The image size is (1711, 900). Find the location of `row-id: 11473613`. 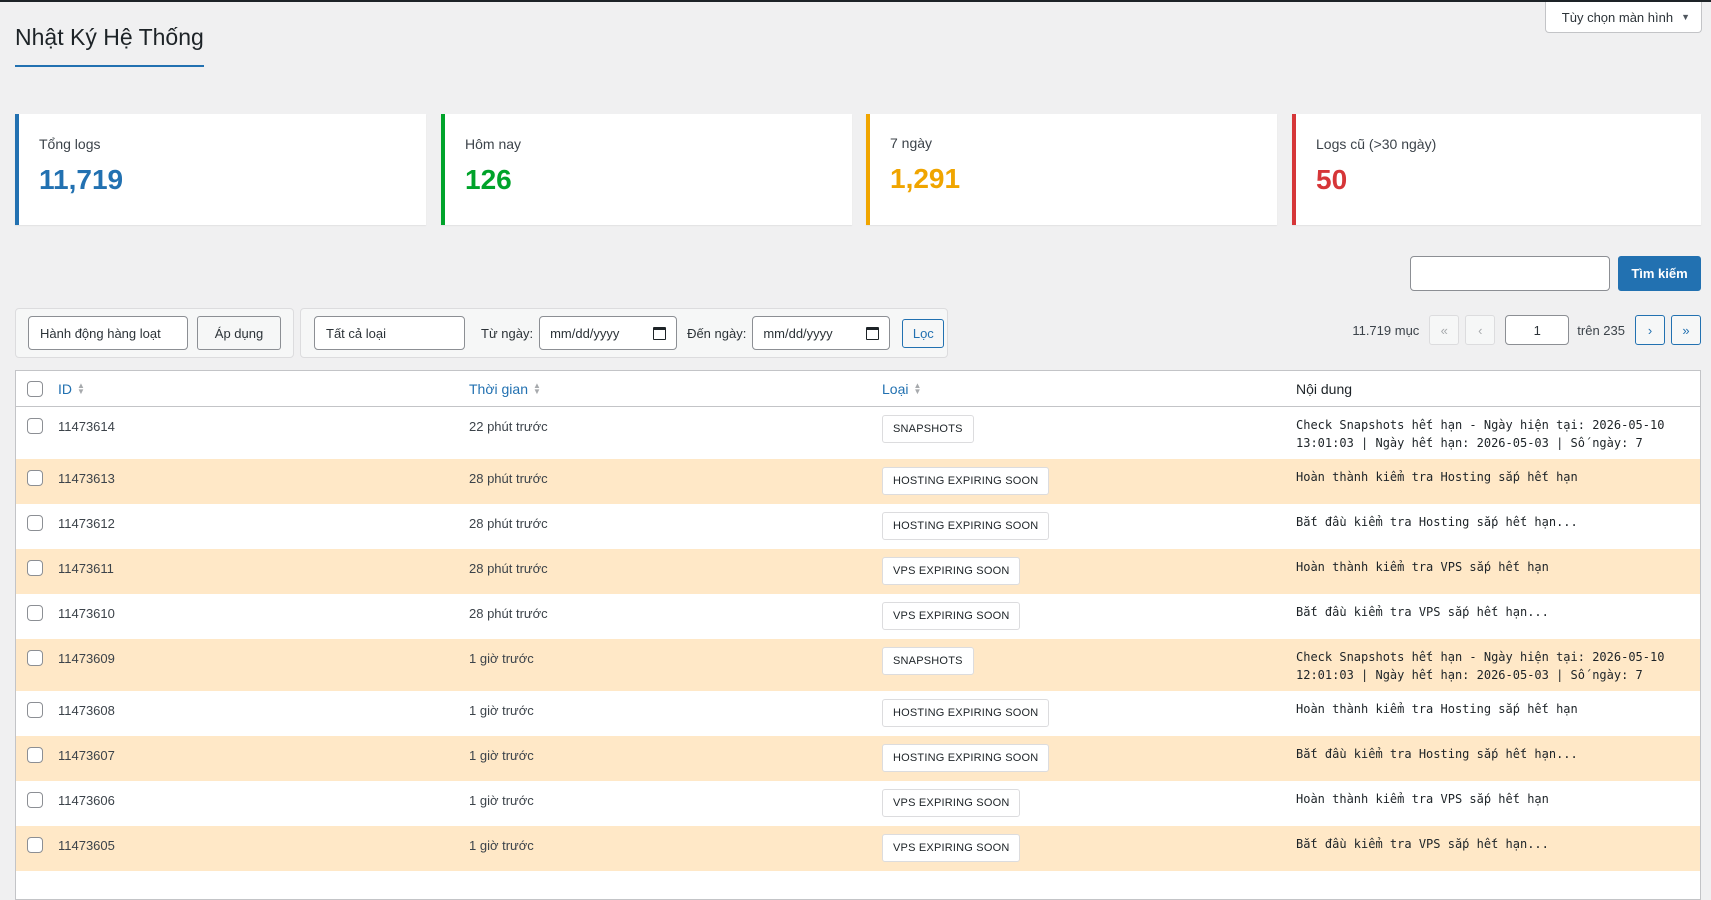

row-id: 11473613 is located at coordinates (86, 478).